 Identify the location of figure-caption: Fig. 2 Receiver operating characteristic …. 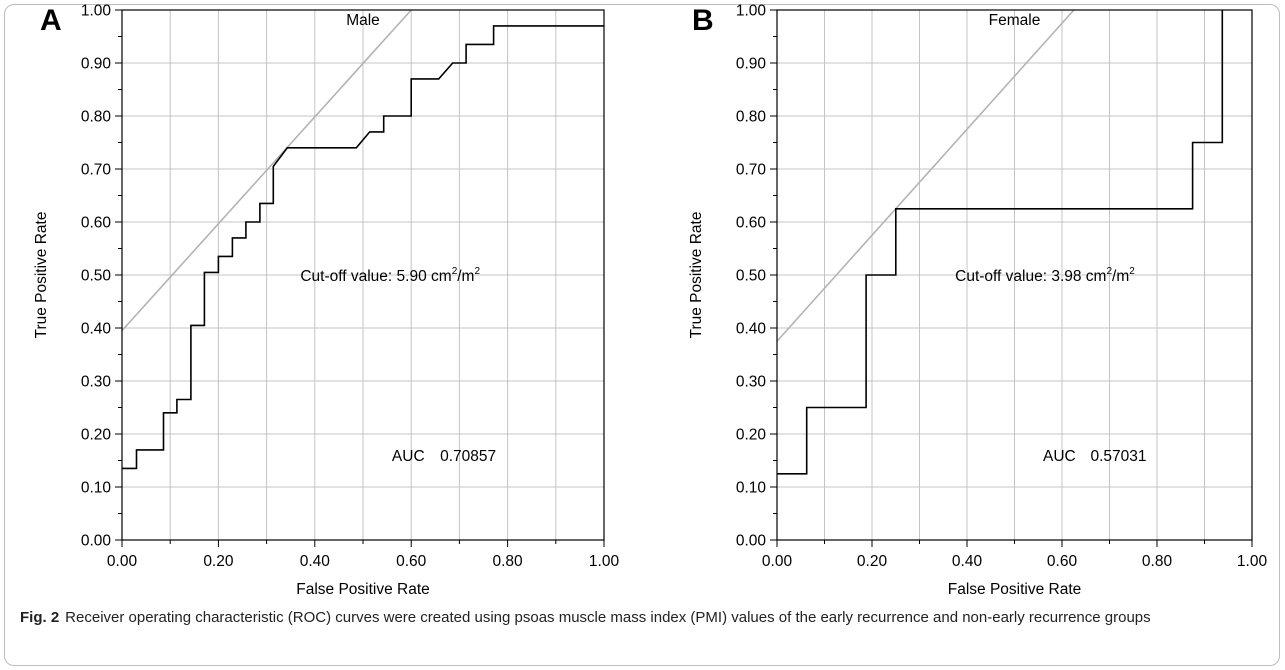
(640, 618).